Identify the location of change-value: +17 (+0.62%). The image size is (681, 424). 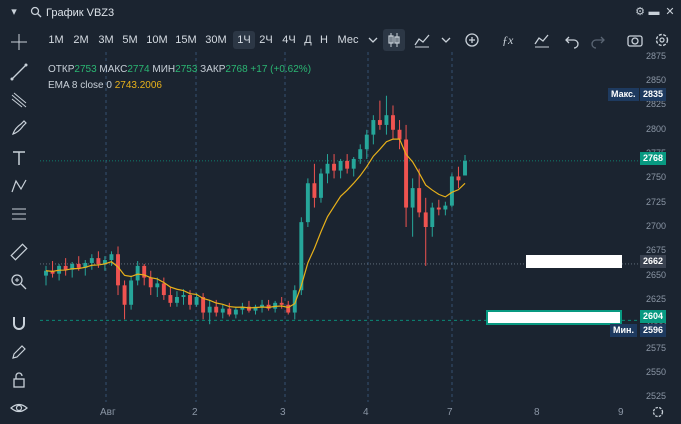
(281, 69).